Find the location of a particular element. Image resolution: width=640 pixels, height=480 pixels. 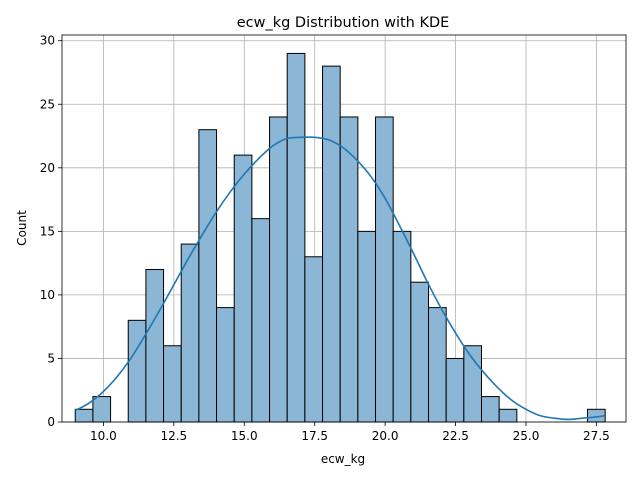

x-tick-label: 27.5 is located at coordinates (596, 436).